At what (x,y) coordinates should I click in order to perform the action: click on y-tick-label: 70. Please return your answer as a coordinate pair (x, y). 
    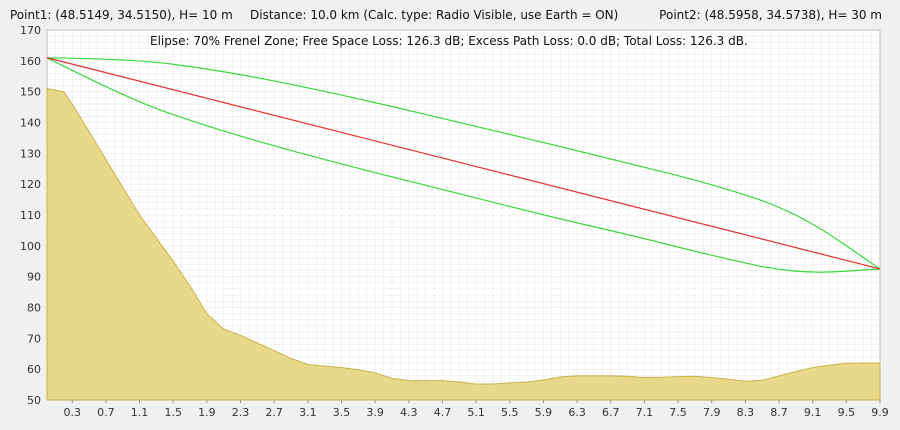
    Looking at the image, I should click on (34, 338).